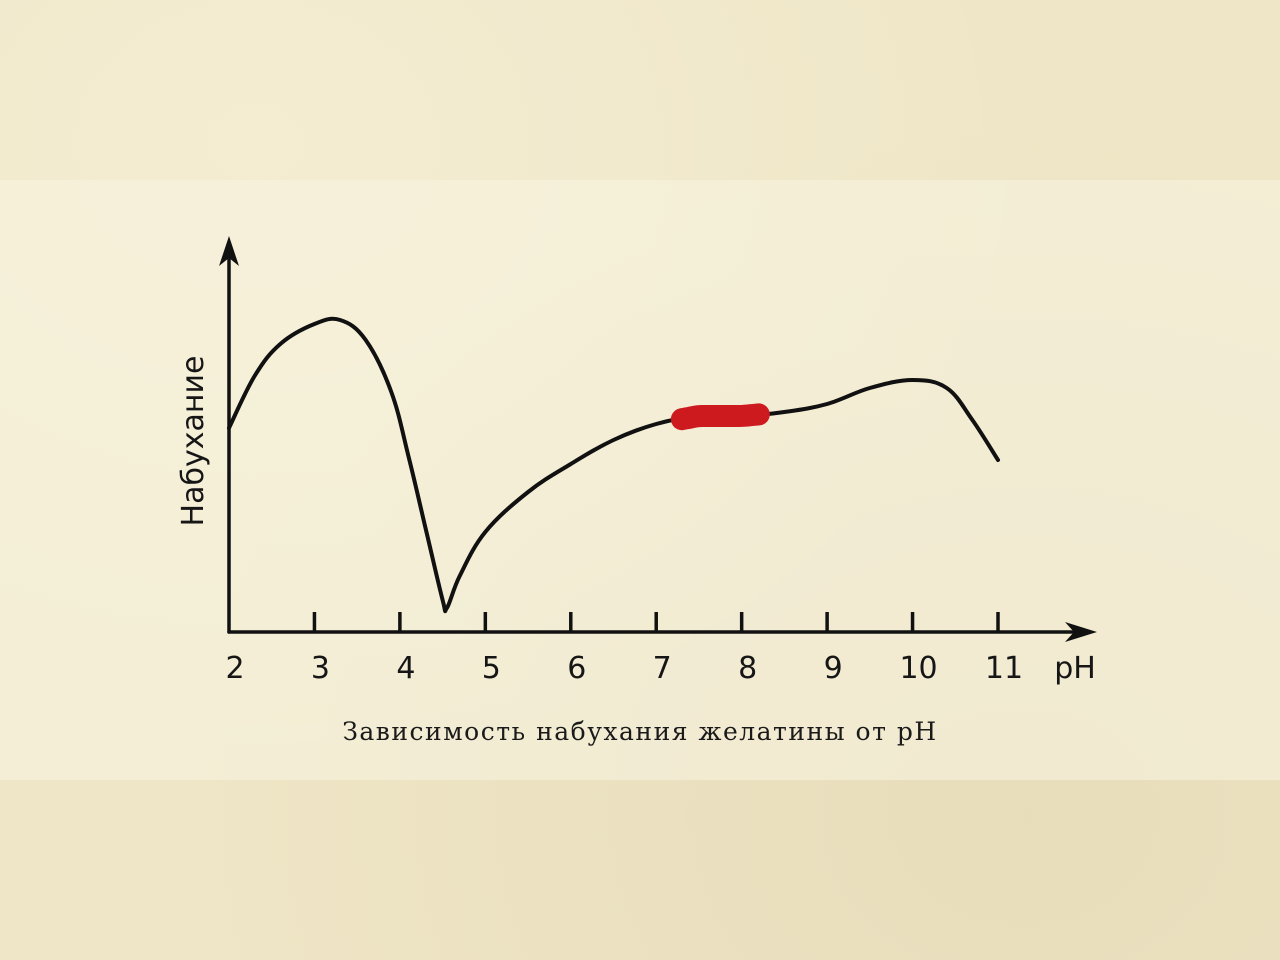  Describe the element at coordinates (656, 622) in the screenshot. I see `x-ticks` at that location.